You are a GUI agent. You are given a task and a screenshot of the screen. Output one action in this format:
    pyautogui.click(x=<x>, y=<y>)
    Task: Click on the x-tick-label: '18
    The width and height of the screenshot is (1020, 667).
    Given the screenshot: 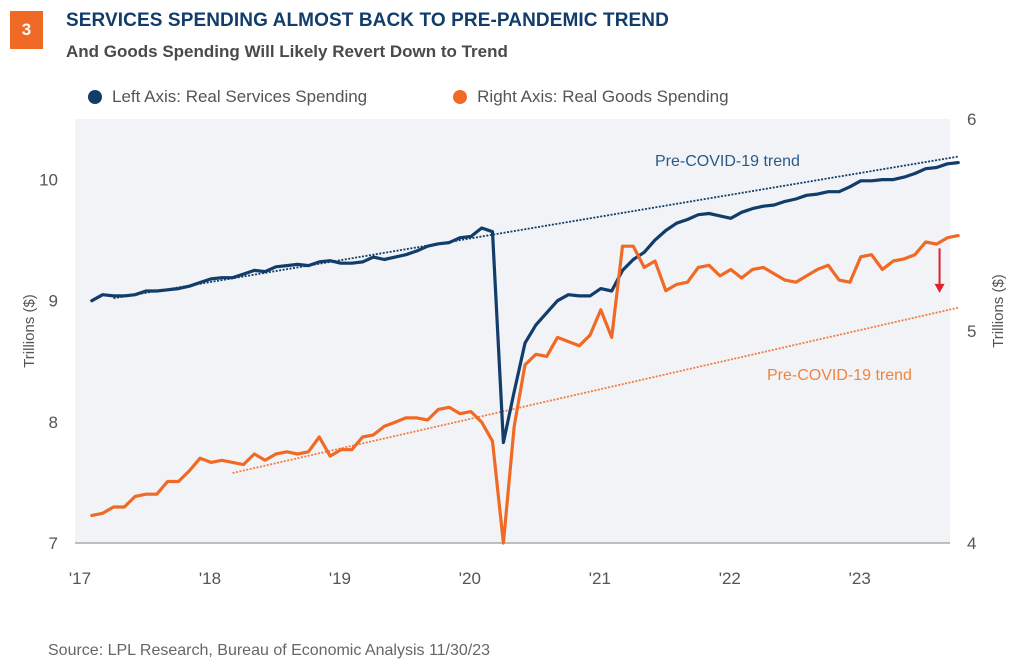 What is the action you would take?
    pyautogui.click(x=210, y=578)
    